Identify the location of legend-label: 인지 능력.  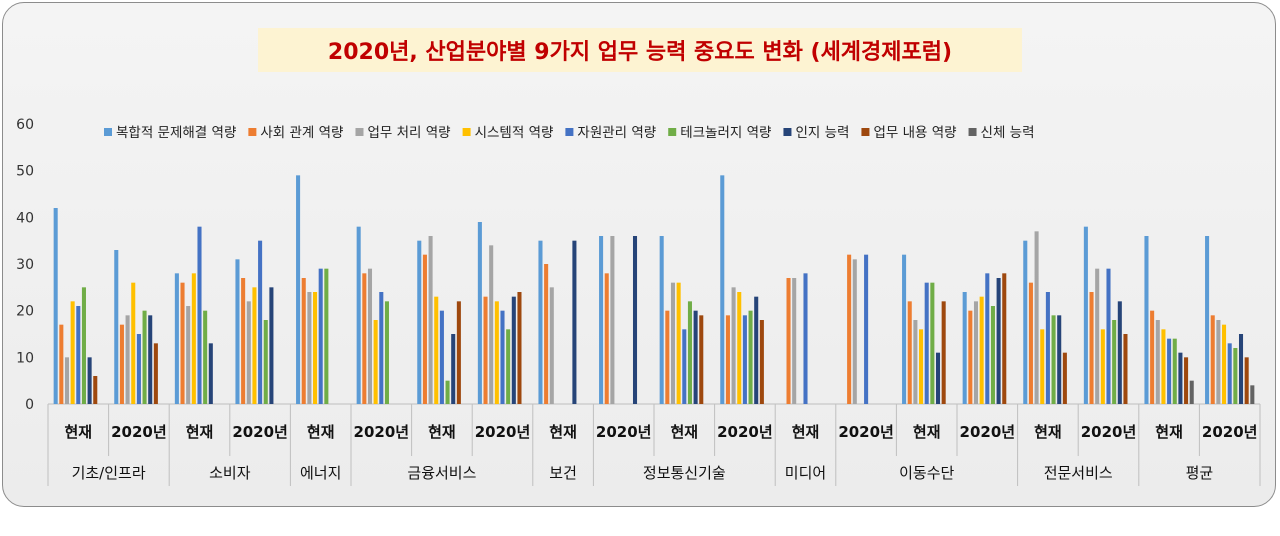
(822, 133).